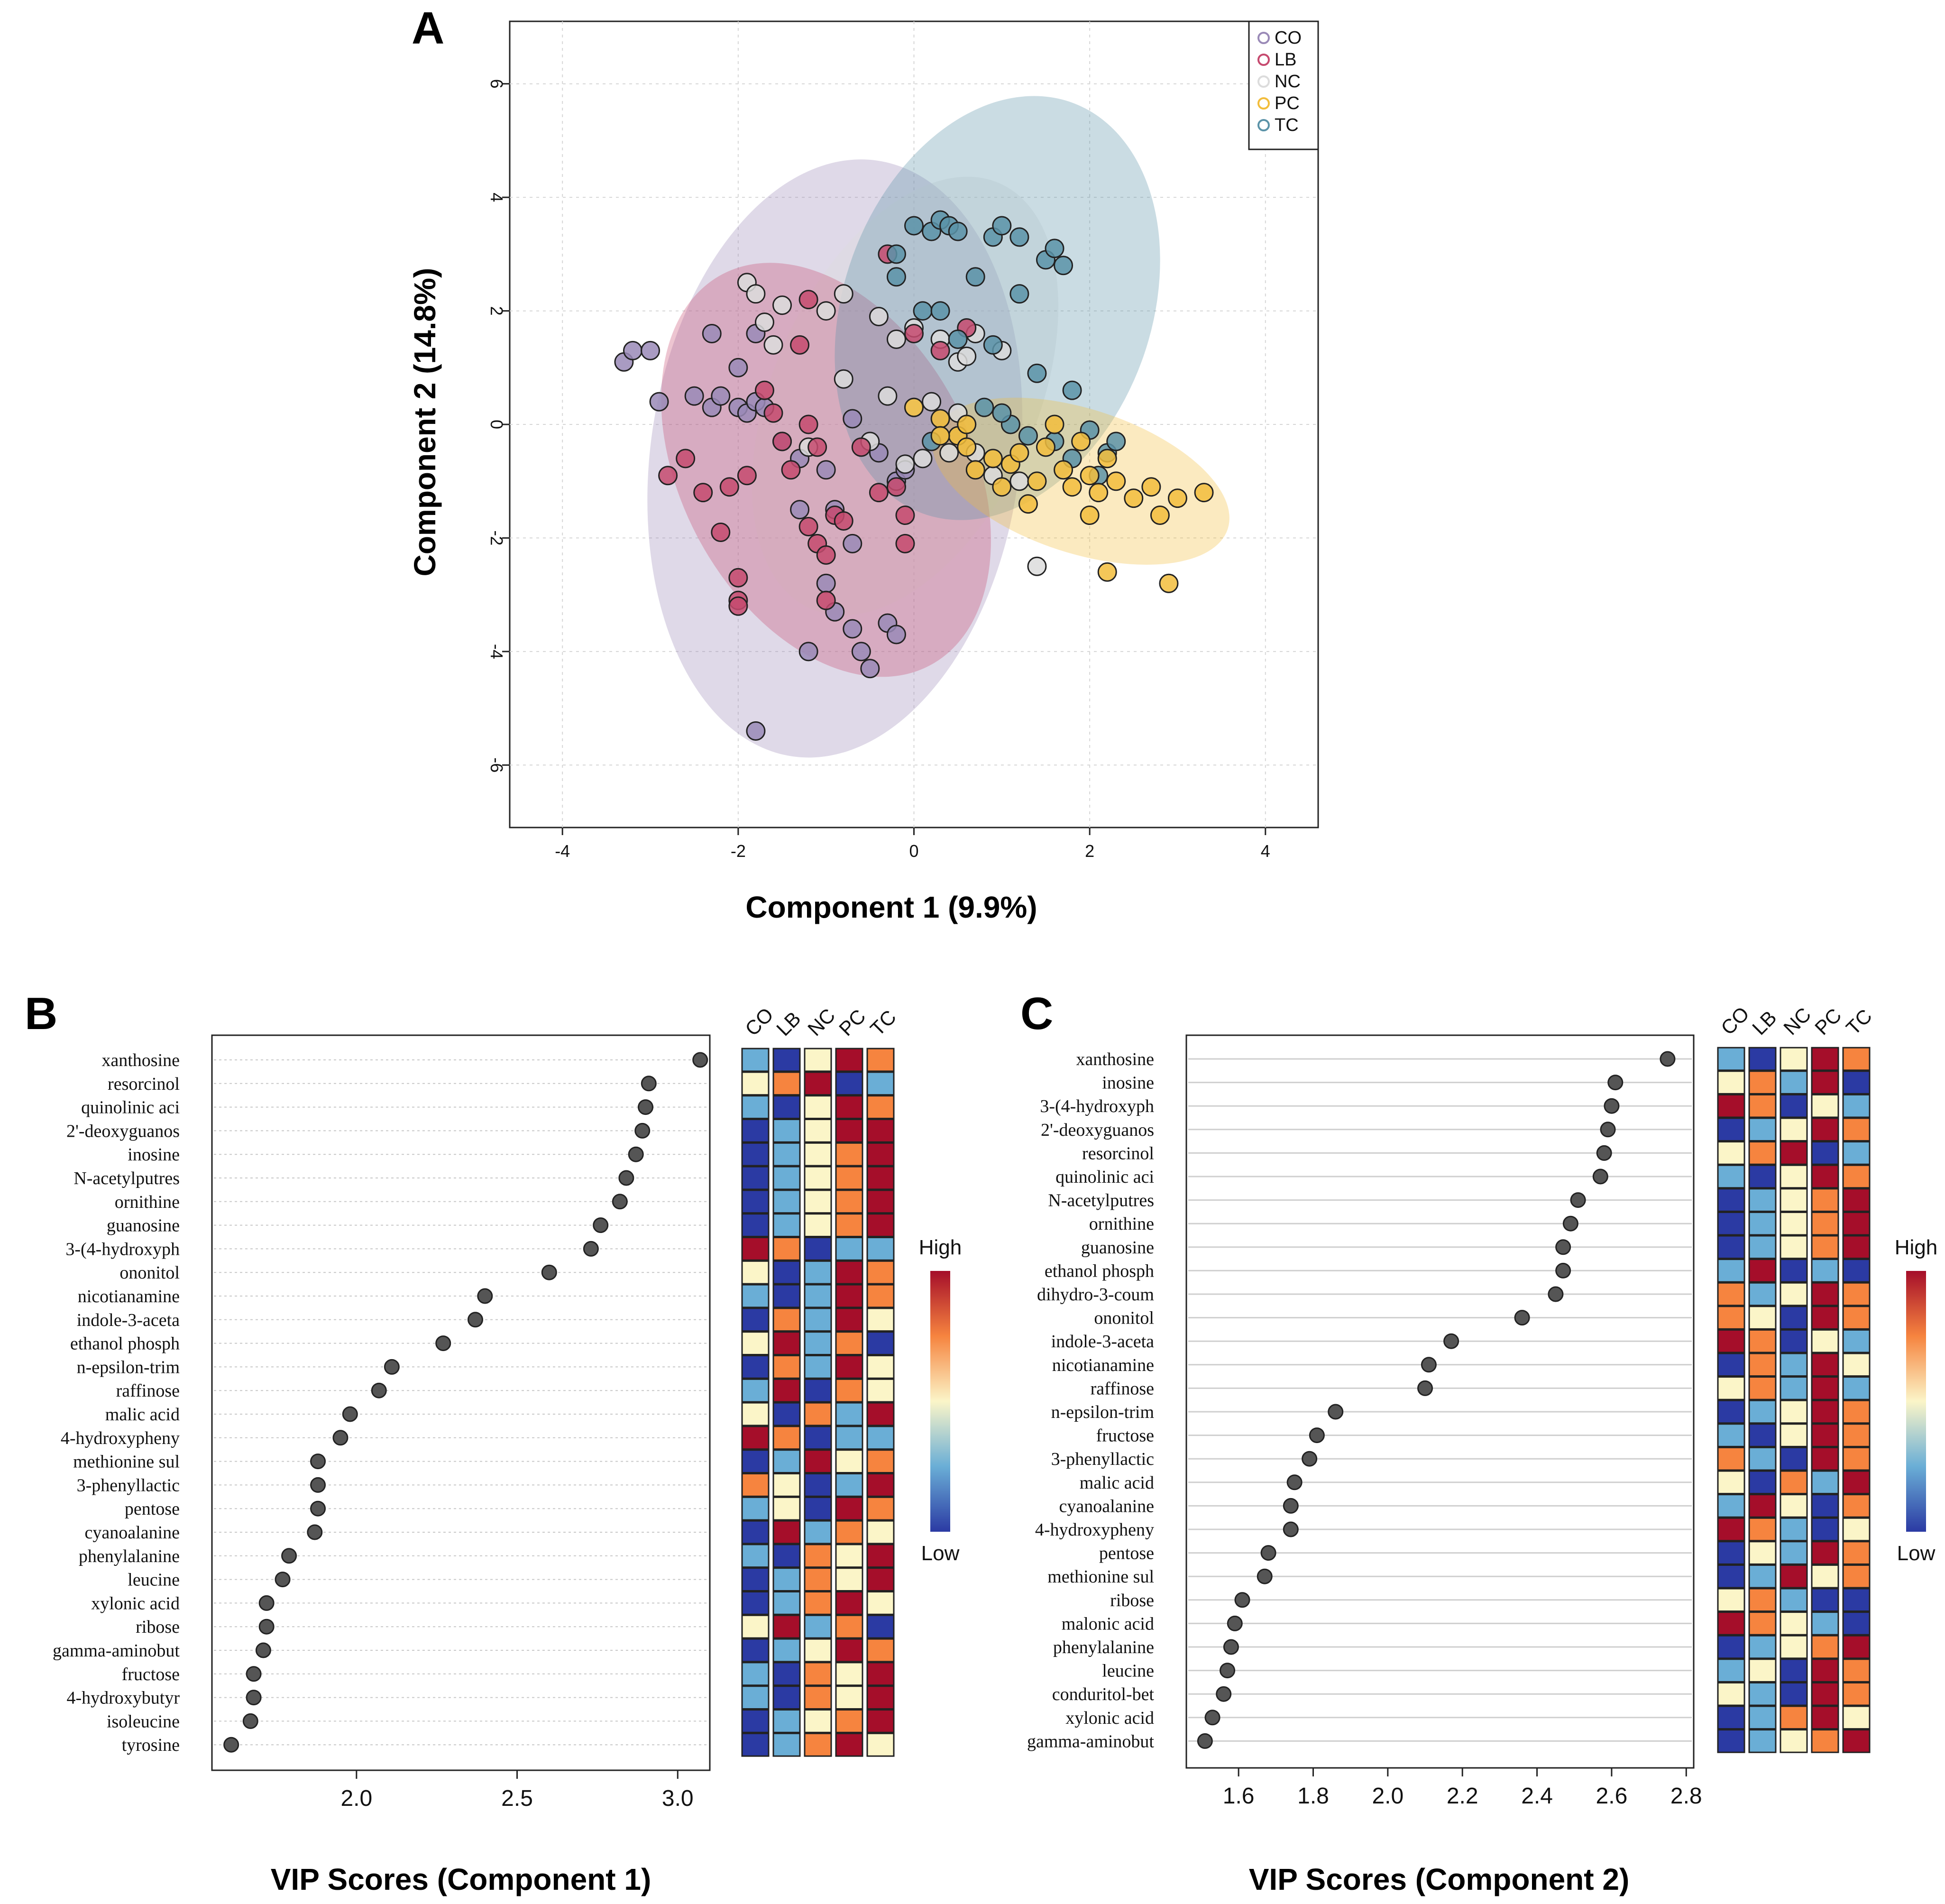 This screenshot has height=1904, width=1945. What do you see at coordinates (1612, 1796) in the screenshot?
I see `x-tick-label: 2.6` at bounding box center [1612, 1796].